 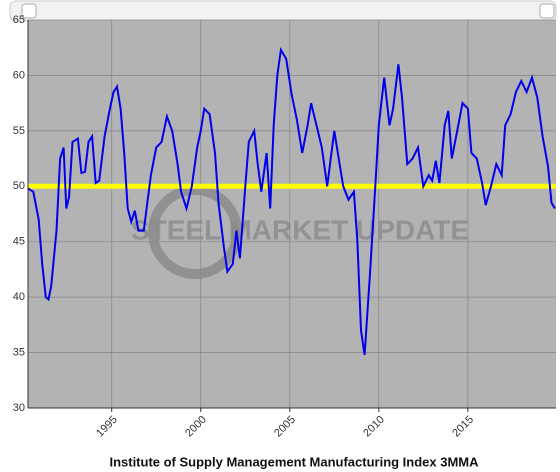 I want to click on slider-handle-right, so click(x=547, y=11).